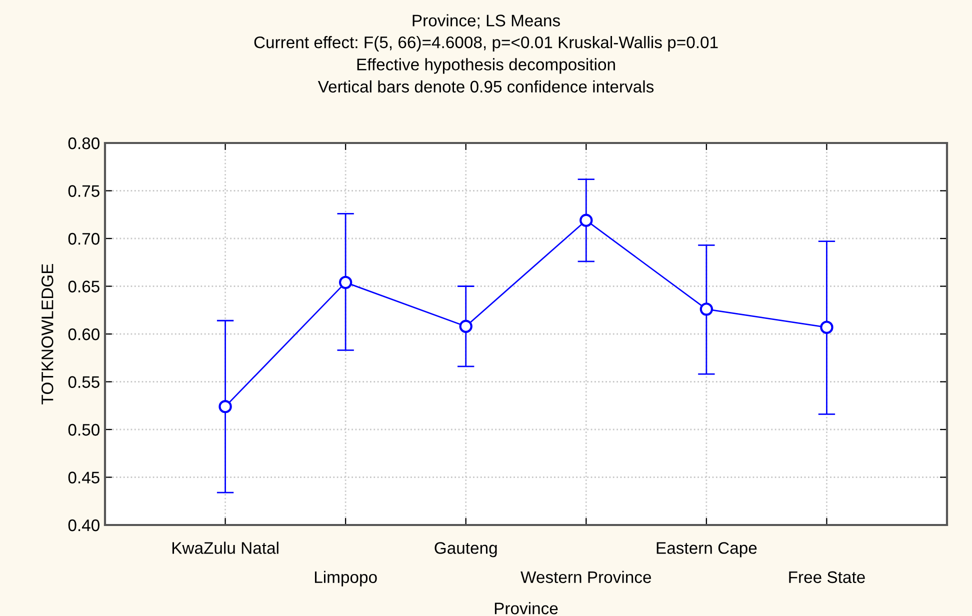  I want to click on x-tick-label: Free State, so click(827, 577).